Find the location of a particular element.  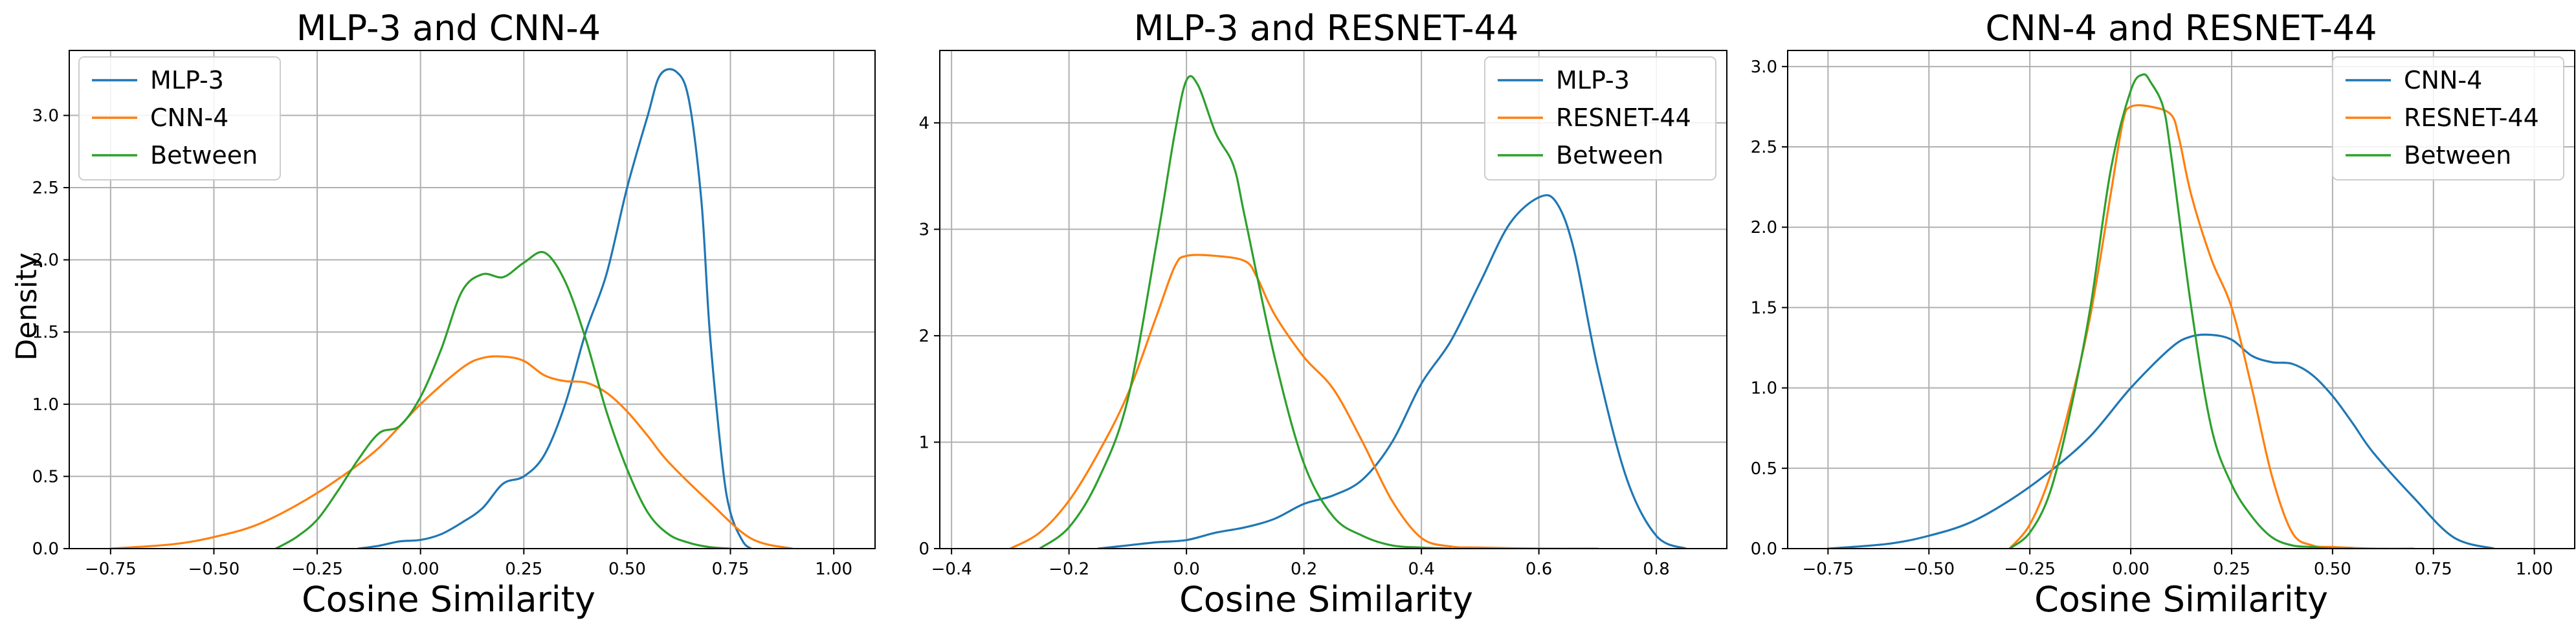

x-tick-label: 0.8 is located at coordinates (1656, 569).